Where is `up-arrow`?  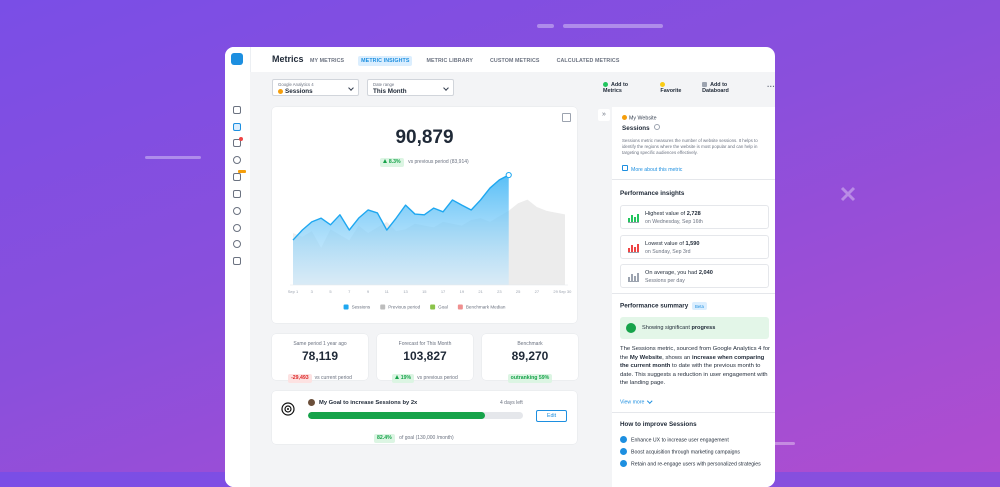
up-arrow is located at coordinates (385, 161).